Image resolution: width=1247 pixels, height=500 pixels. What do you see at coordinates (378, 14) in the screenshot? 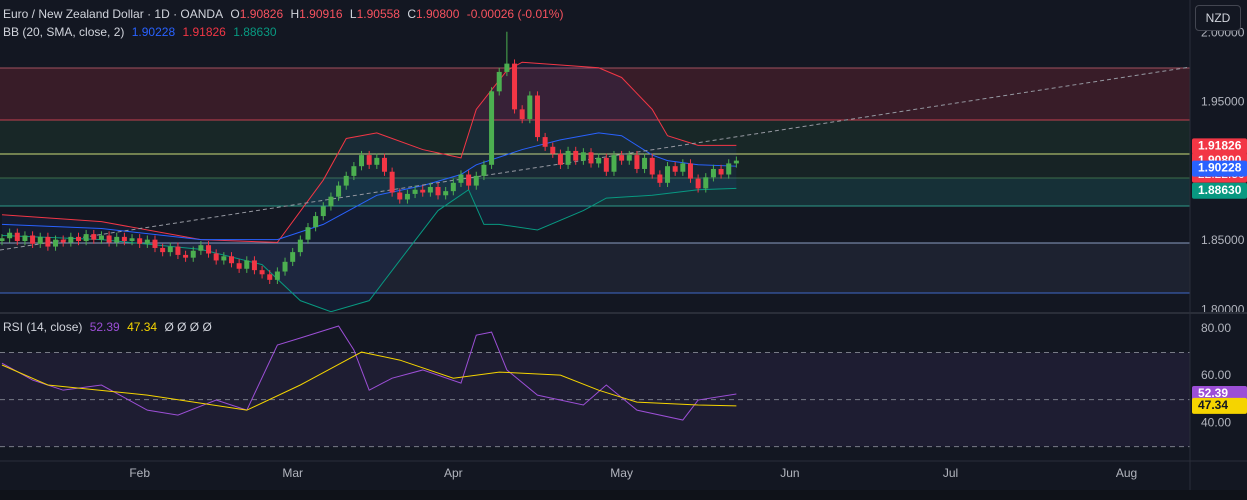
I see `ohlc-value: 1.90558` at bounding box center [378, 14].